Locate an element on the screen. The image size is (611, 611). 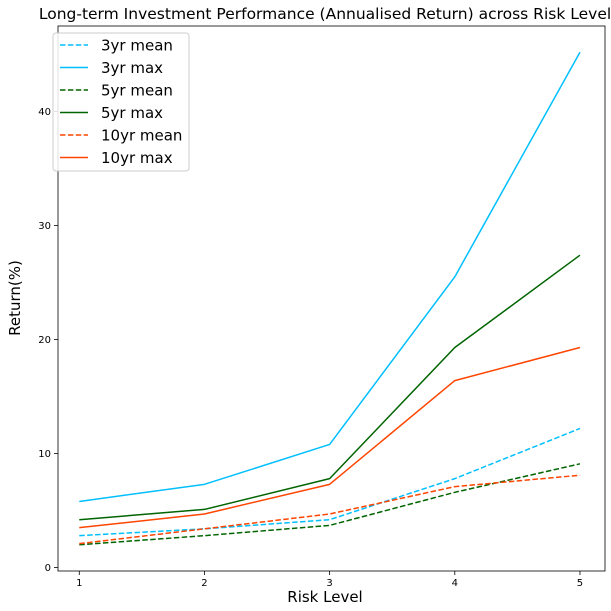
series-line-5yr-mean is located at coordinates (330, 504).